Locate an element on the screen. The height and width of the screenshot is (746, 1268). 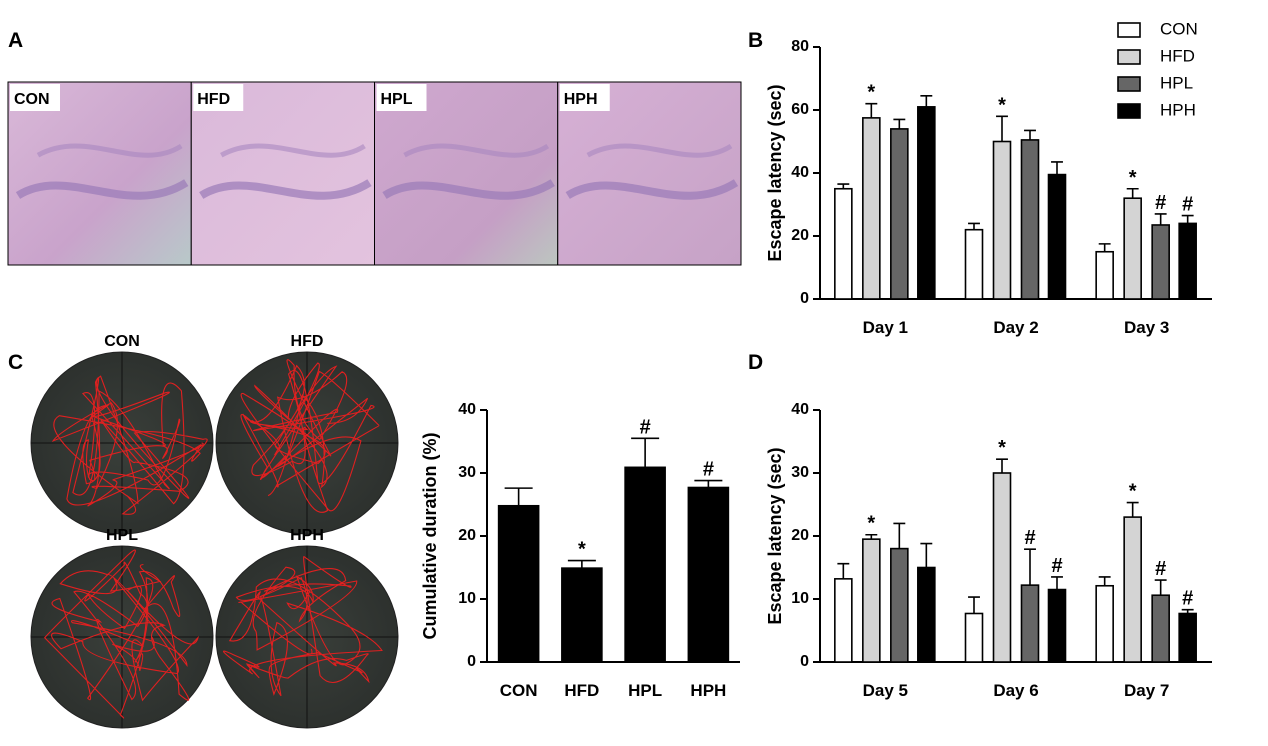
maze-label: HPL is located at coordinates (122, 535).